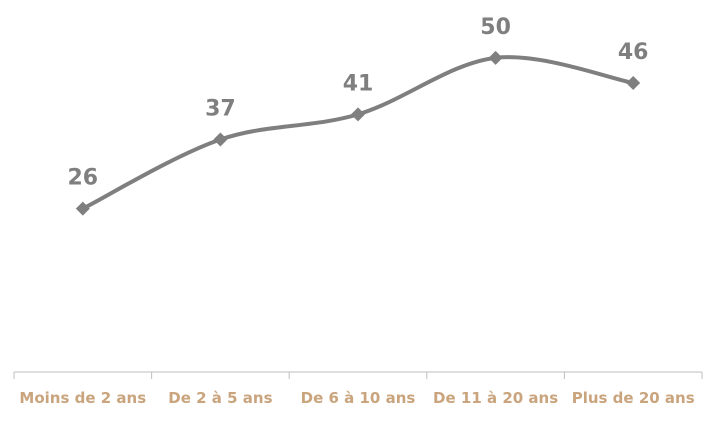 The image size is (704, 434). Describe the element at coordinates (633, 52) in the screenshot. I see `value-label: 46` at that location.